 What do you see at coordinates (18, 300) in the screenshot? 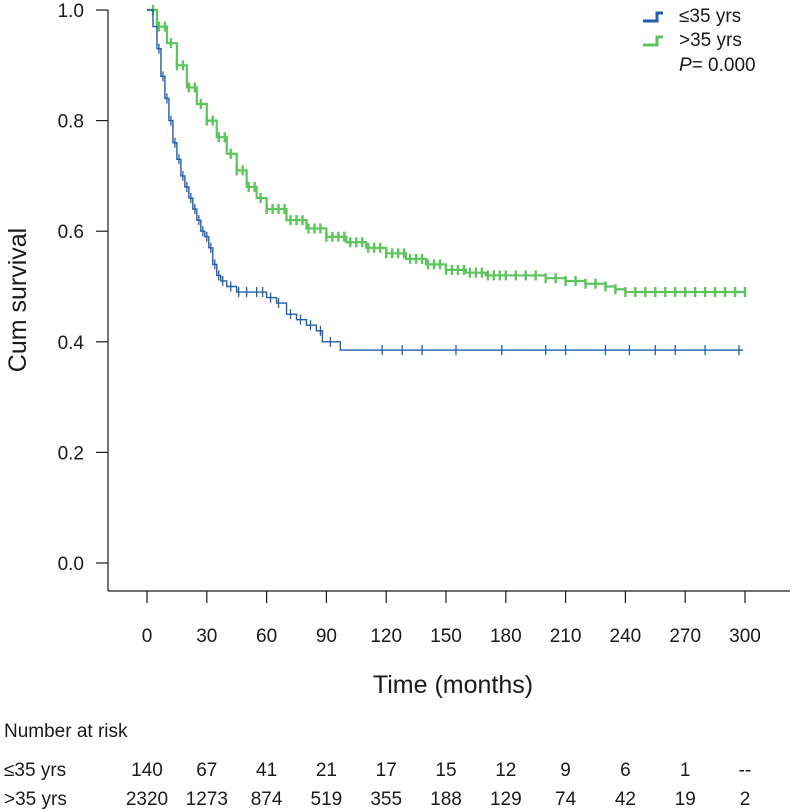
I see `y-axis-title: Cum survival` at bounding box center [18, 300].